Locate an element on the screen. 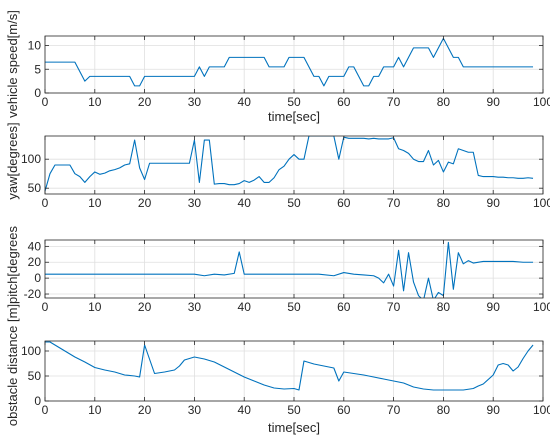  distance-xtick-label: 100 is located at coordinates (541, 410).